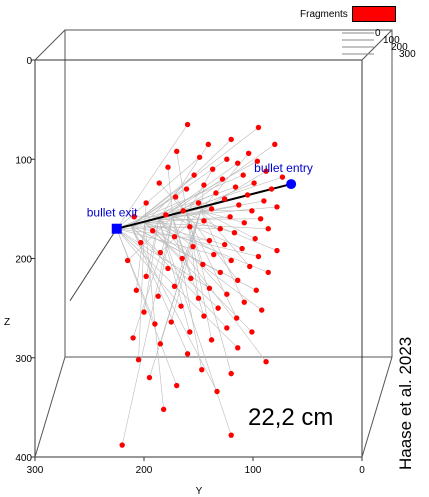 Image resolution: width=429 pixels, height=497 pixels. I want to click on y-axis-title: Y, so click(199, 491).